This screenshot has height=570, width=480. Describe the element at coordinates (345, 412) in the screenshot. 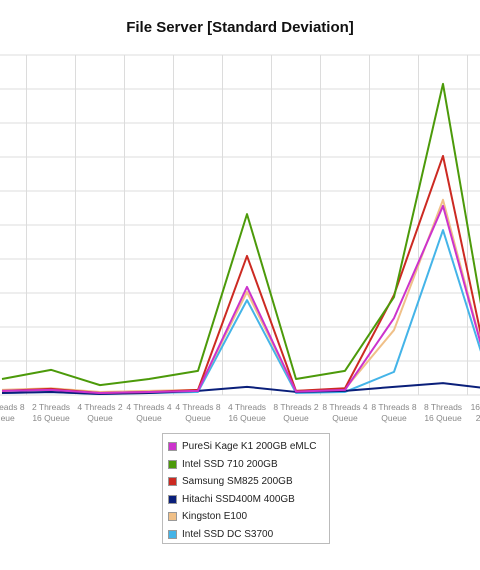

I see `x-tick-label: 8 Threads 4 Queue` at that location.